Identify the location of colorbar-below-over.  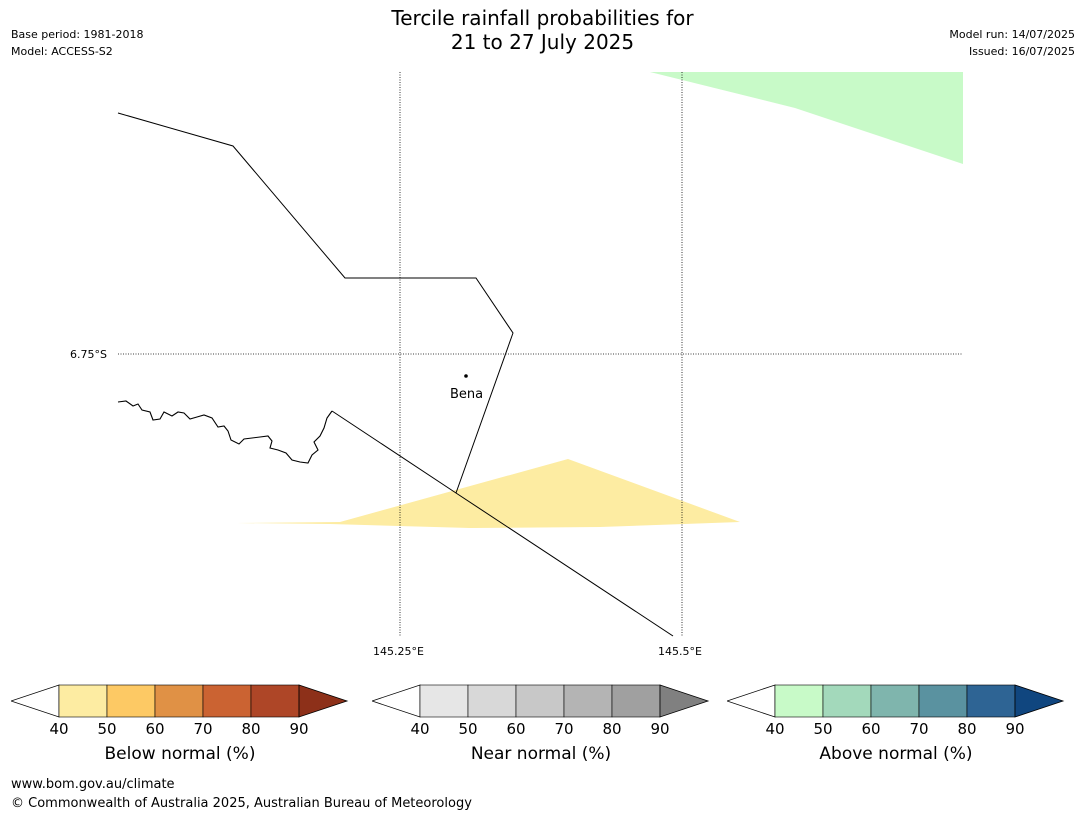
(323, 701).